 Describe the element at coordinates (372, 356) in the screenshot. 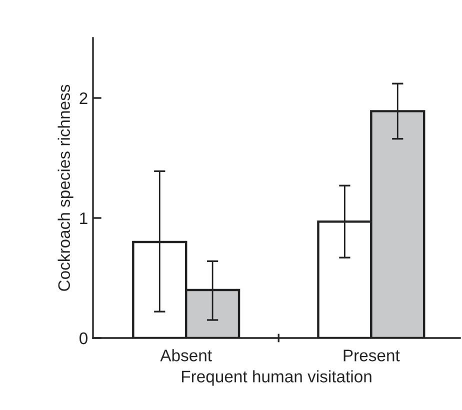

I see `x-tick-label: Present` at that location.